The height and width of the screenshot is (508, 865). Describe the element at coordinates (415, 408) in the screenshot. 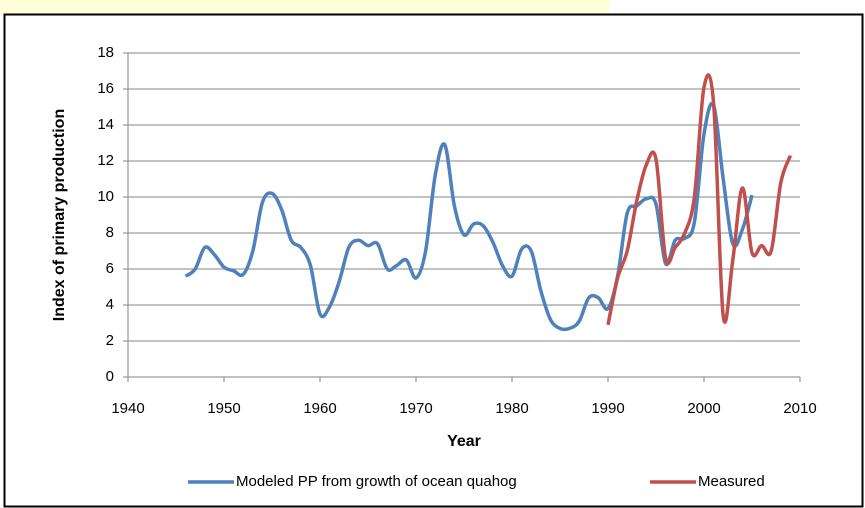

I see `x-tick-label: 1970` at that location.